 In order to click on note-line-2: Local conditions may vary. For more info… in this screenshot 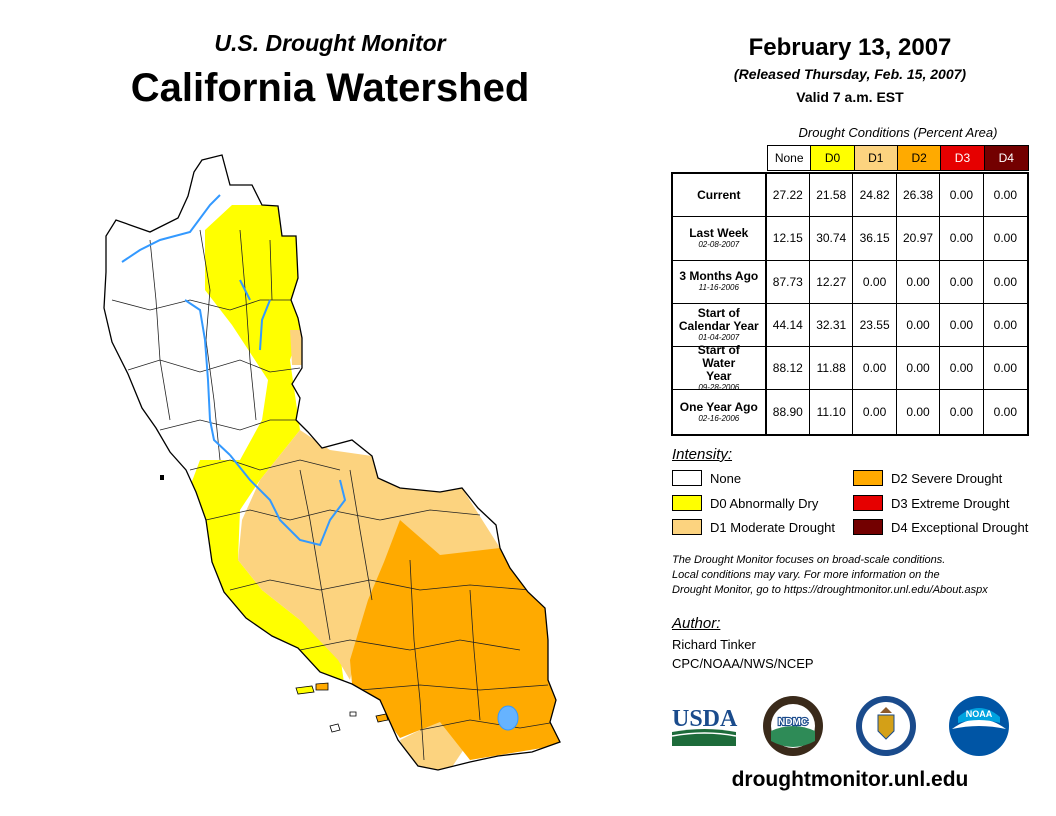, I will do `click(806, 575)`.